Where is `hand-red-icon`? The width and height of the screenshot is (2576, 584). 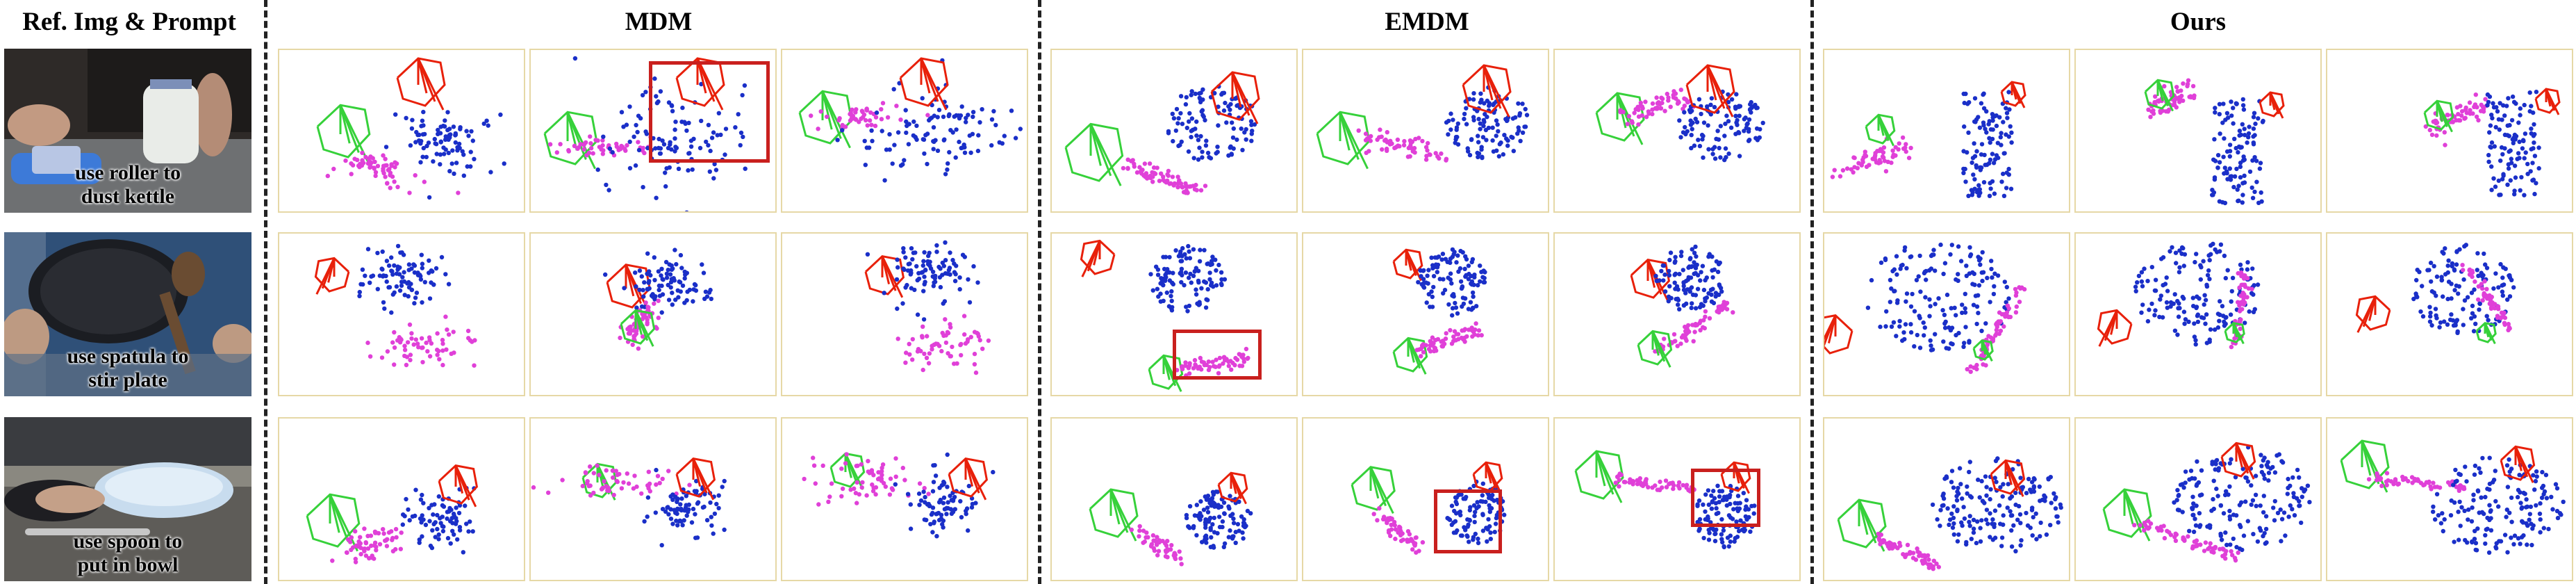 hand-red-icon is located at coordinates (2272, 105).